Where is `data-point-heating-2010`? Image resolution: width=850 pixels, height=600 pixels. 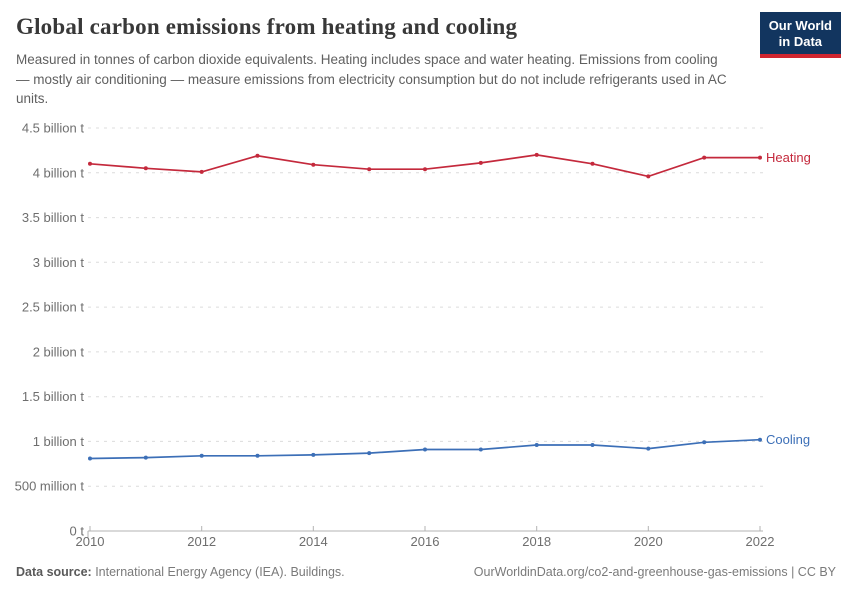
data-point-heating-2010 is located at coordinates (90, 163).